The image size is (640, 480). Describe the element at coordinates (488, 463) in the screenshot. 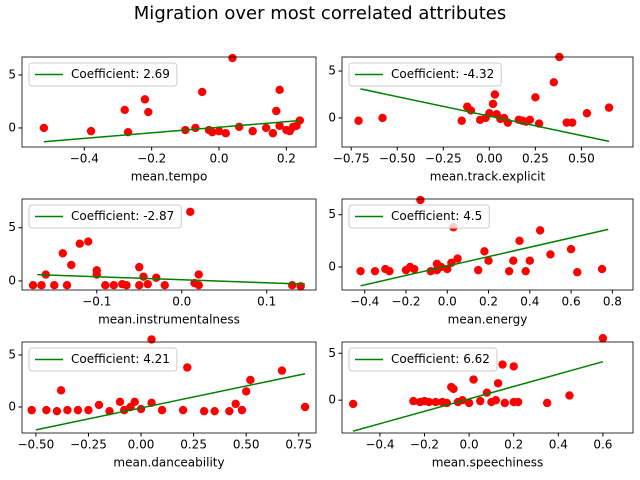

I see `x-axis-label: mean.speechiness` at that location.